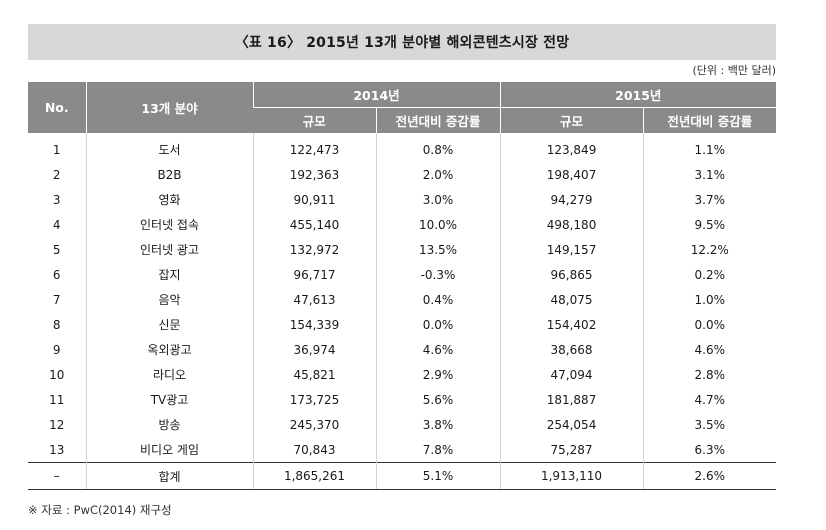  I want to click on cell-size-2015: 48,075, so click(571, 299).